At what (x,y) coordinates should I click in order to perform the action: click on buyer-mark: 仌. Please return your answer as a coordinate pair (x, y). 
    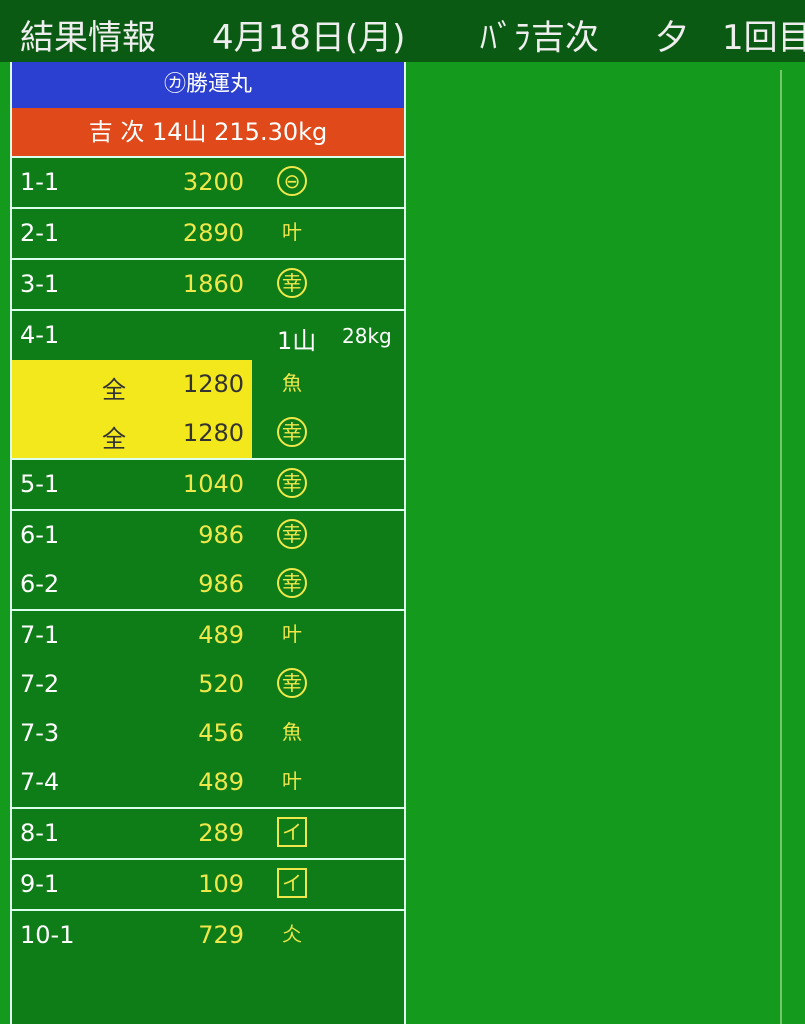
    Looking at the image, I should click on (292, 934).